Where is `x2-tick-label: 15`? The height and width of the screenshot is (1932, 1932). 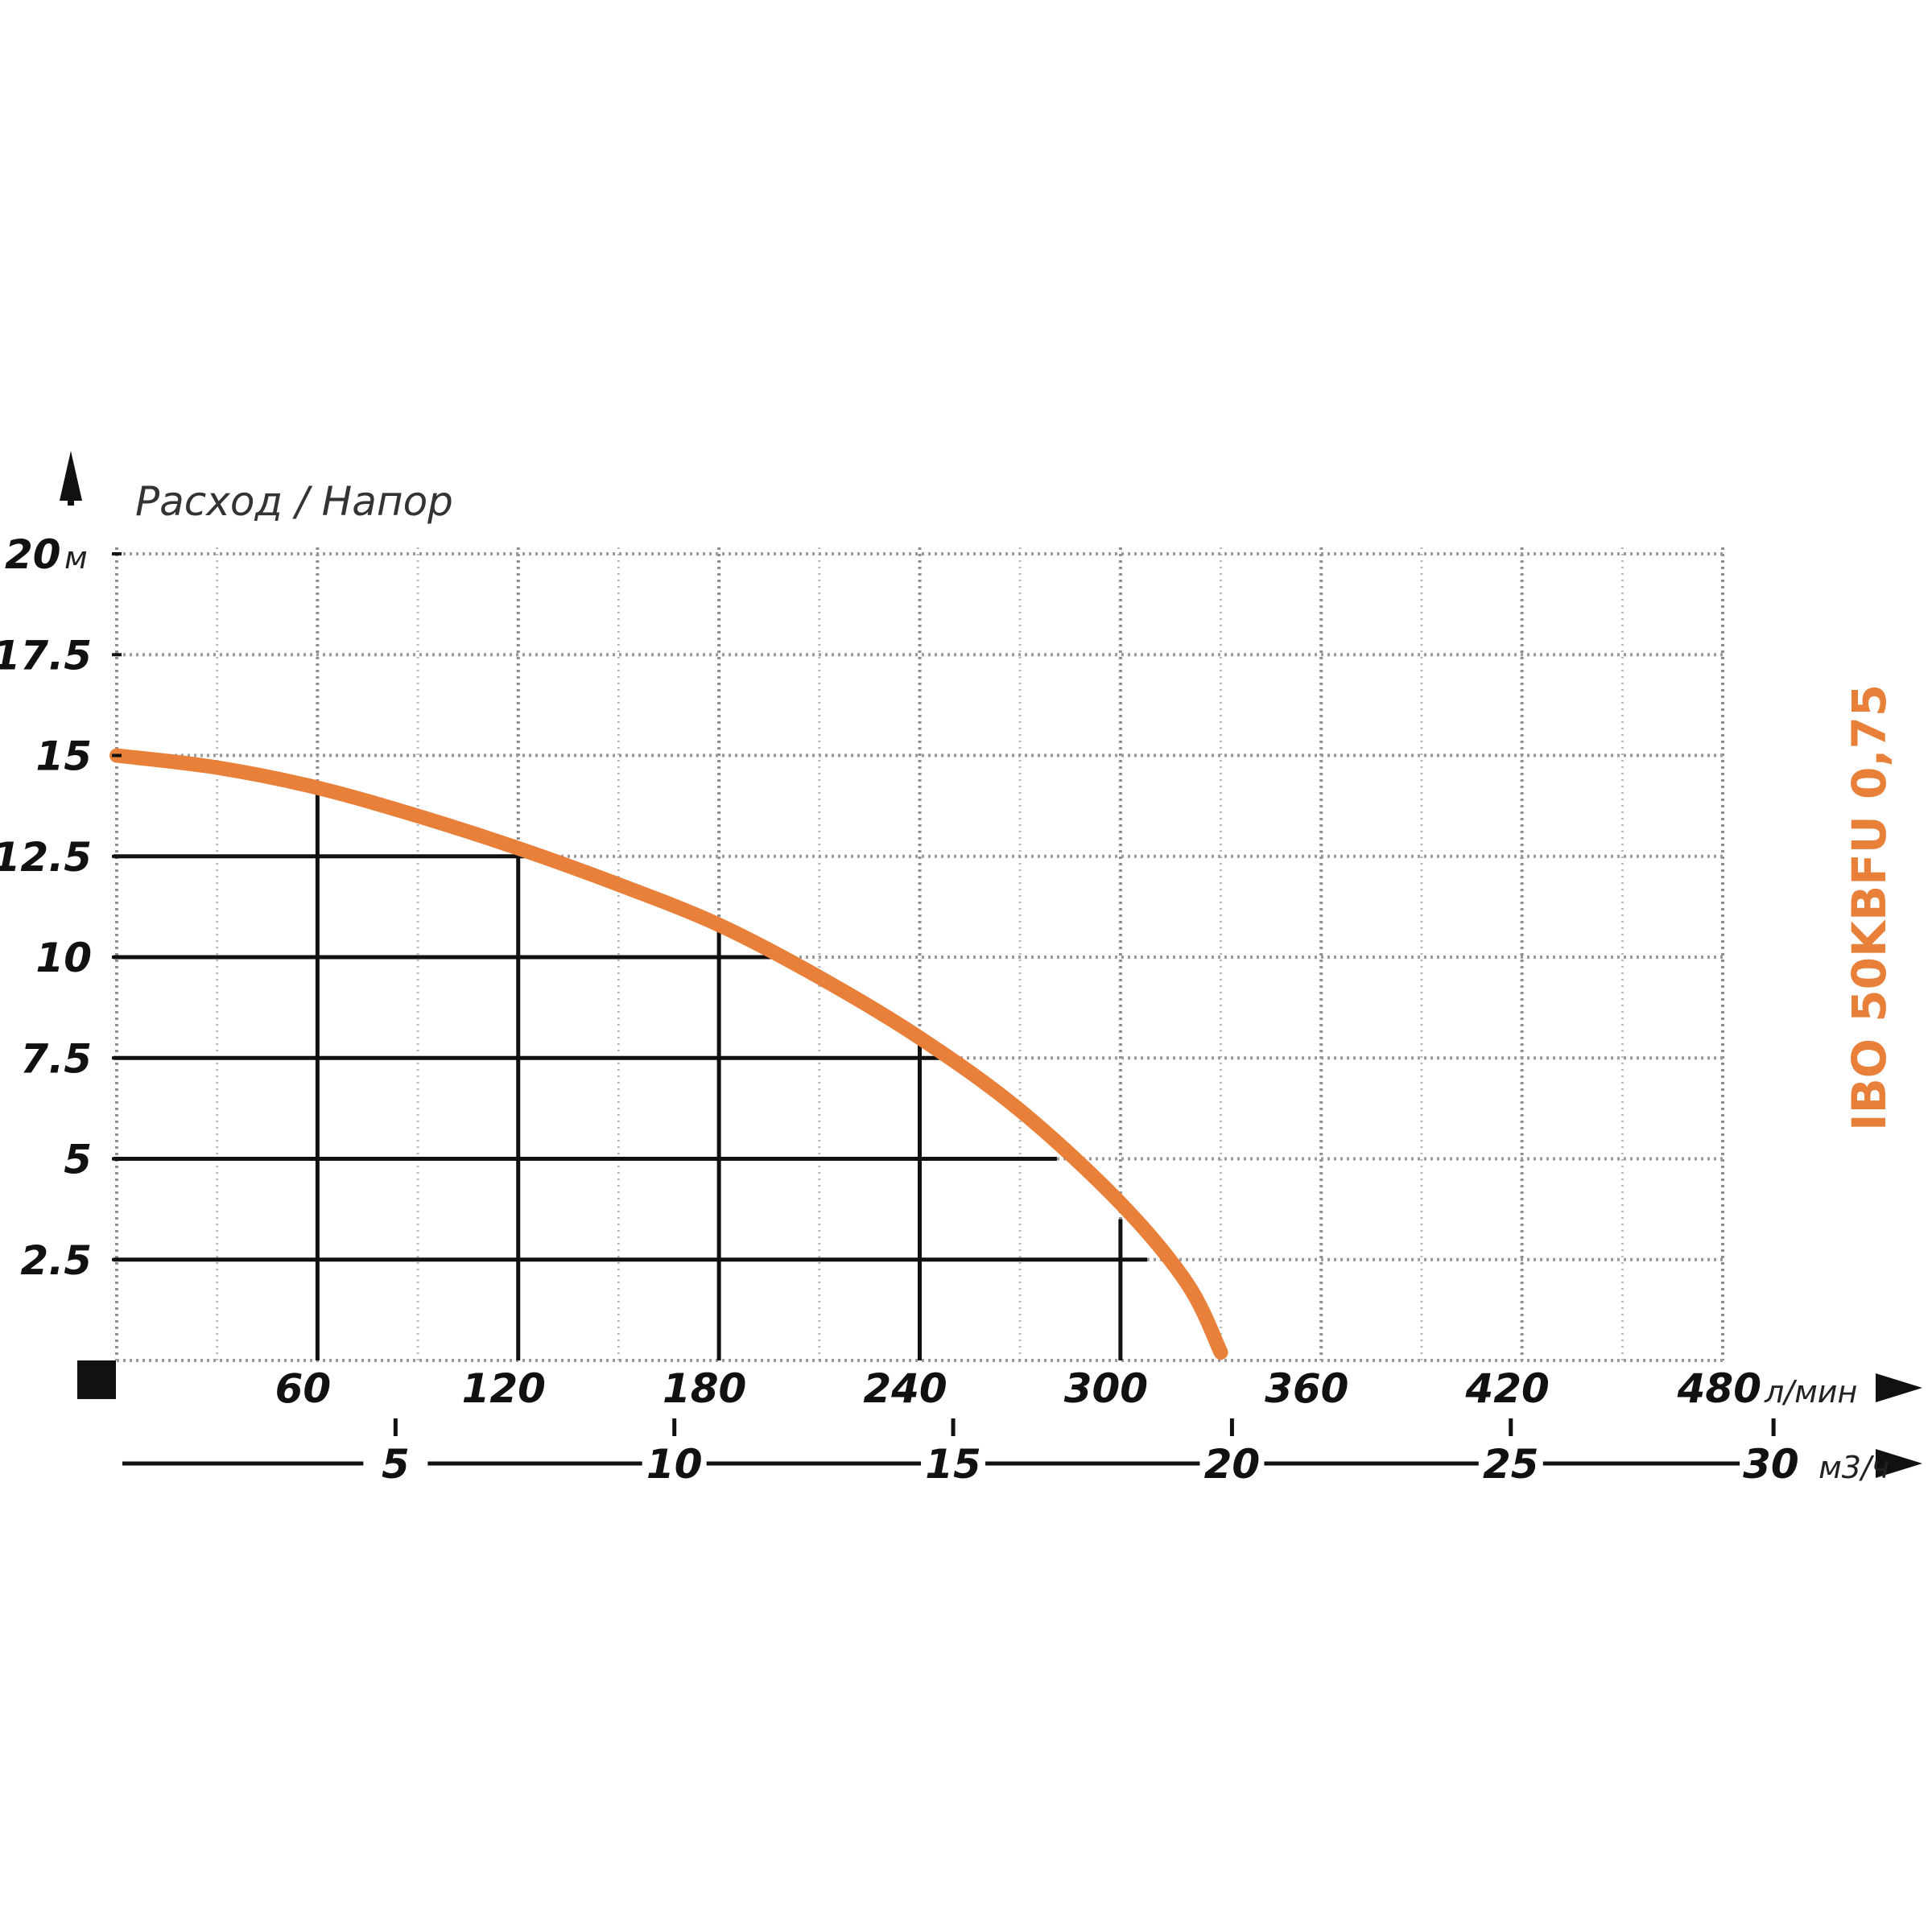 x2-tick-label: 15 is located at coordinates (953, 1464).